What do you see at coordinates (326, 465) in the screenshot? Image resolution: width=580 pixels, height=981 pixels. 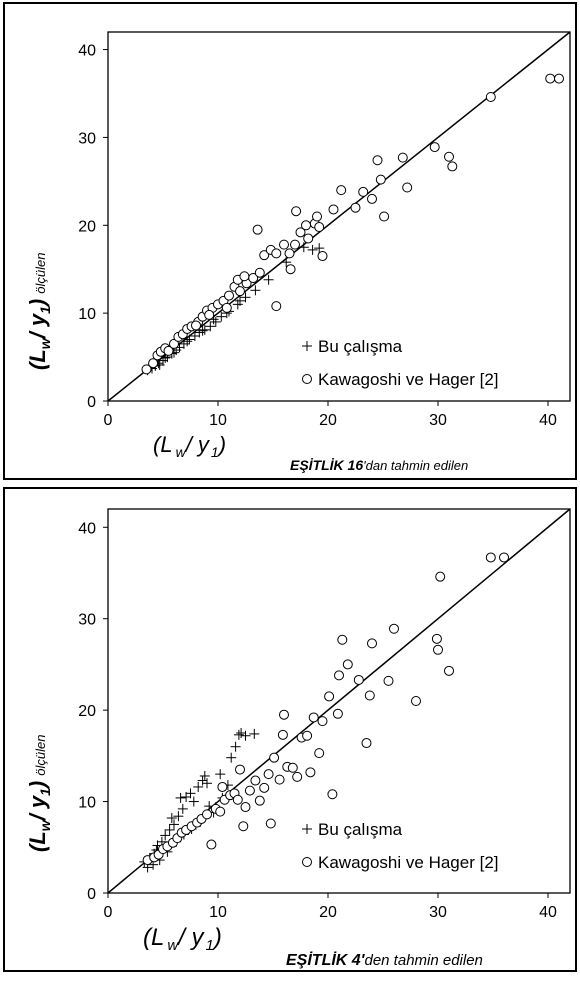 I see `x-label-eq: EŞİTLİK 16` at bounding box center [326, 465].